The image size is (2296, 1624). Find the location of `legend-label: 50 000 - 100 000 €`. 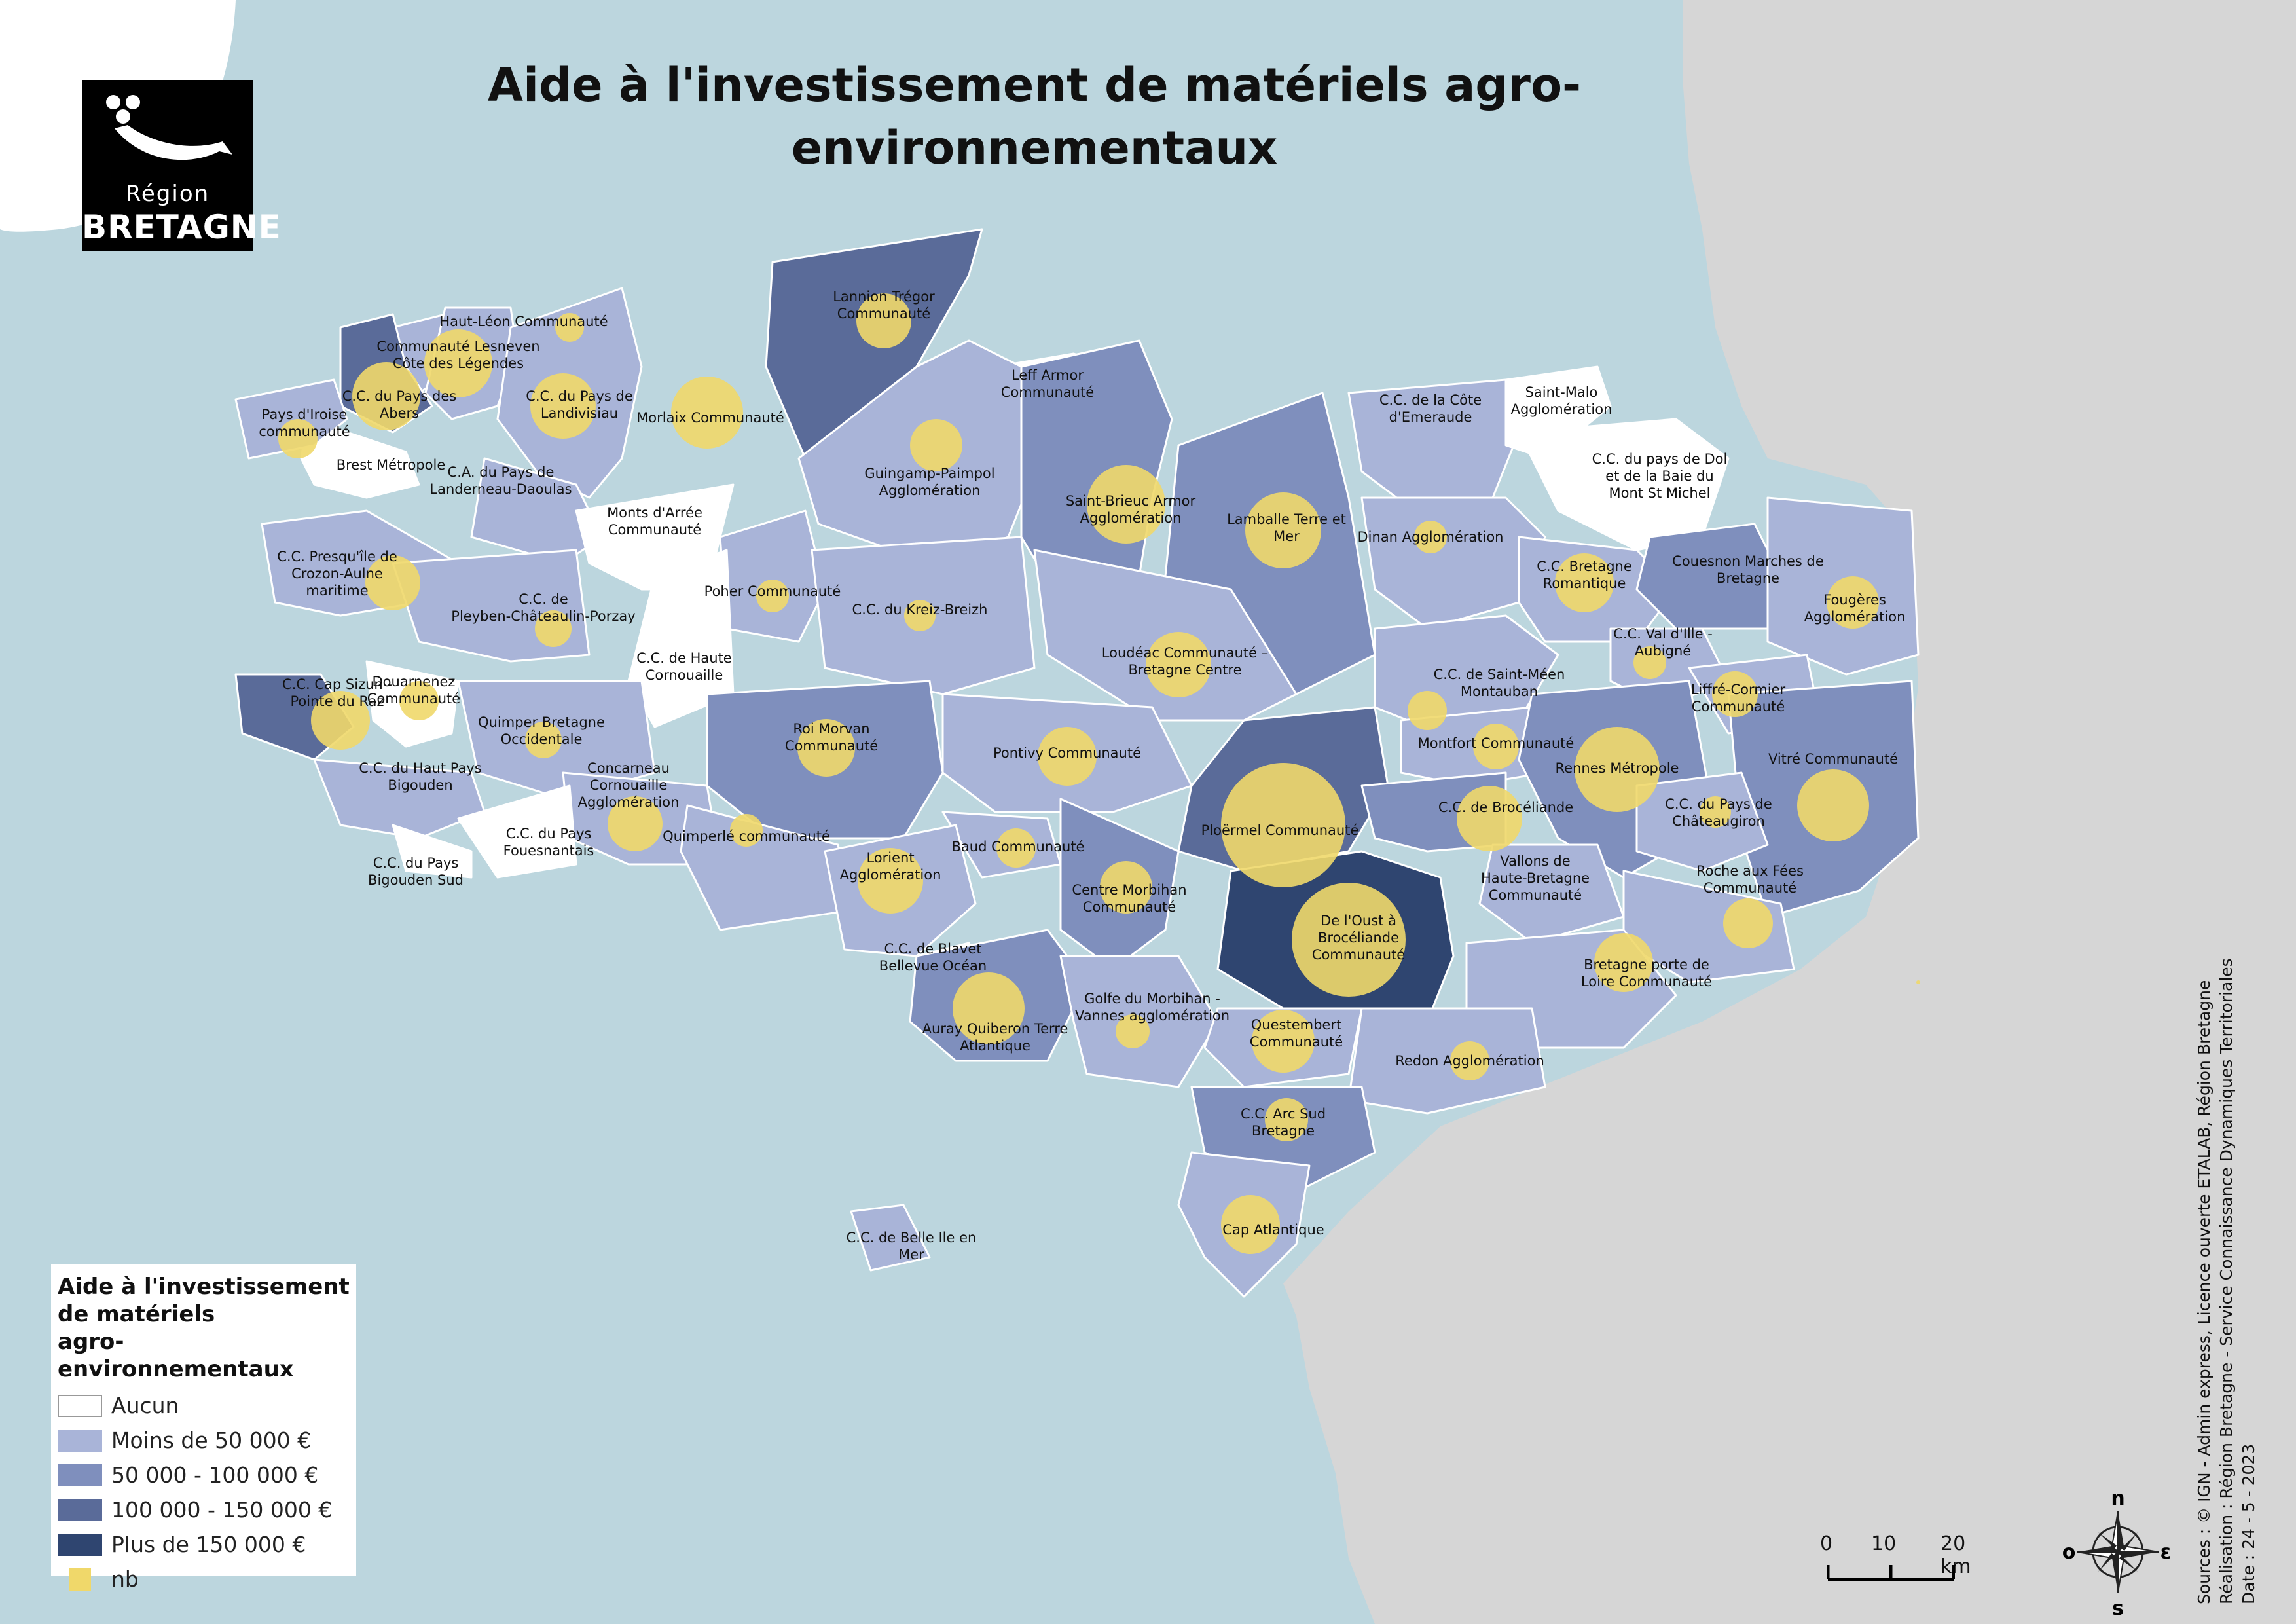

legend-label: 50 000 - 100 000 € is located at coordinates (215, 1475).